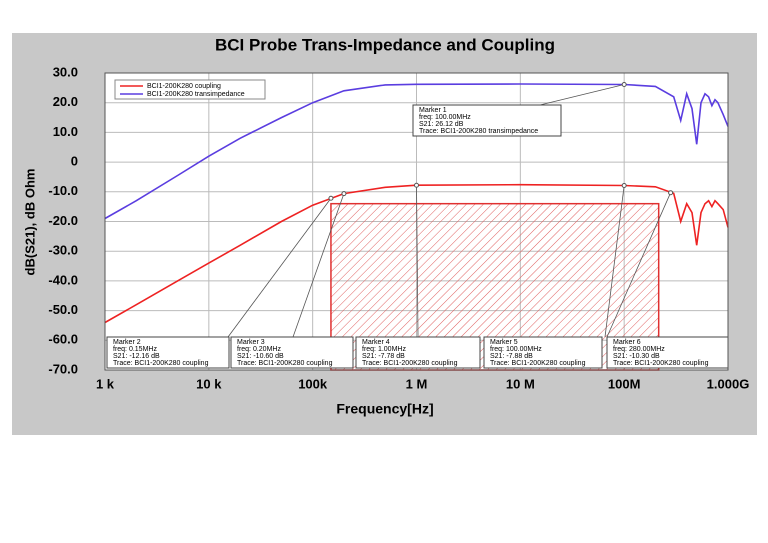 This screenshot has width=768, height=543. What do you see at coordinates (433, 110) in the screenshot?
I see `marker-label: Marker 1` at bounding box center [433, 110].